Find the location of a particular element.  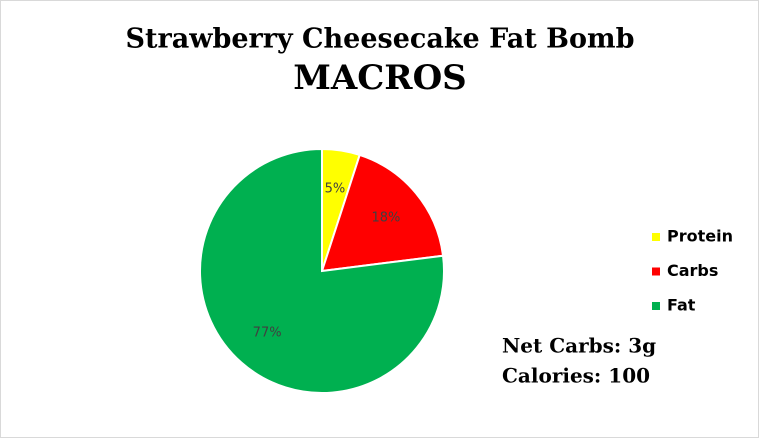

slice-label: 18% is located at coordinates (385, 218).